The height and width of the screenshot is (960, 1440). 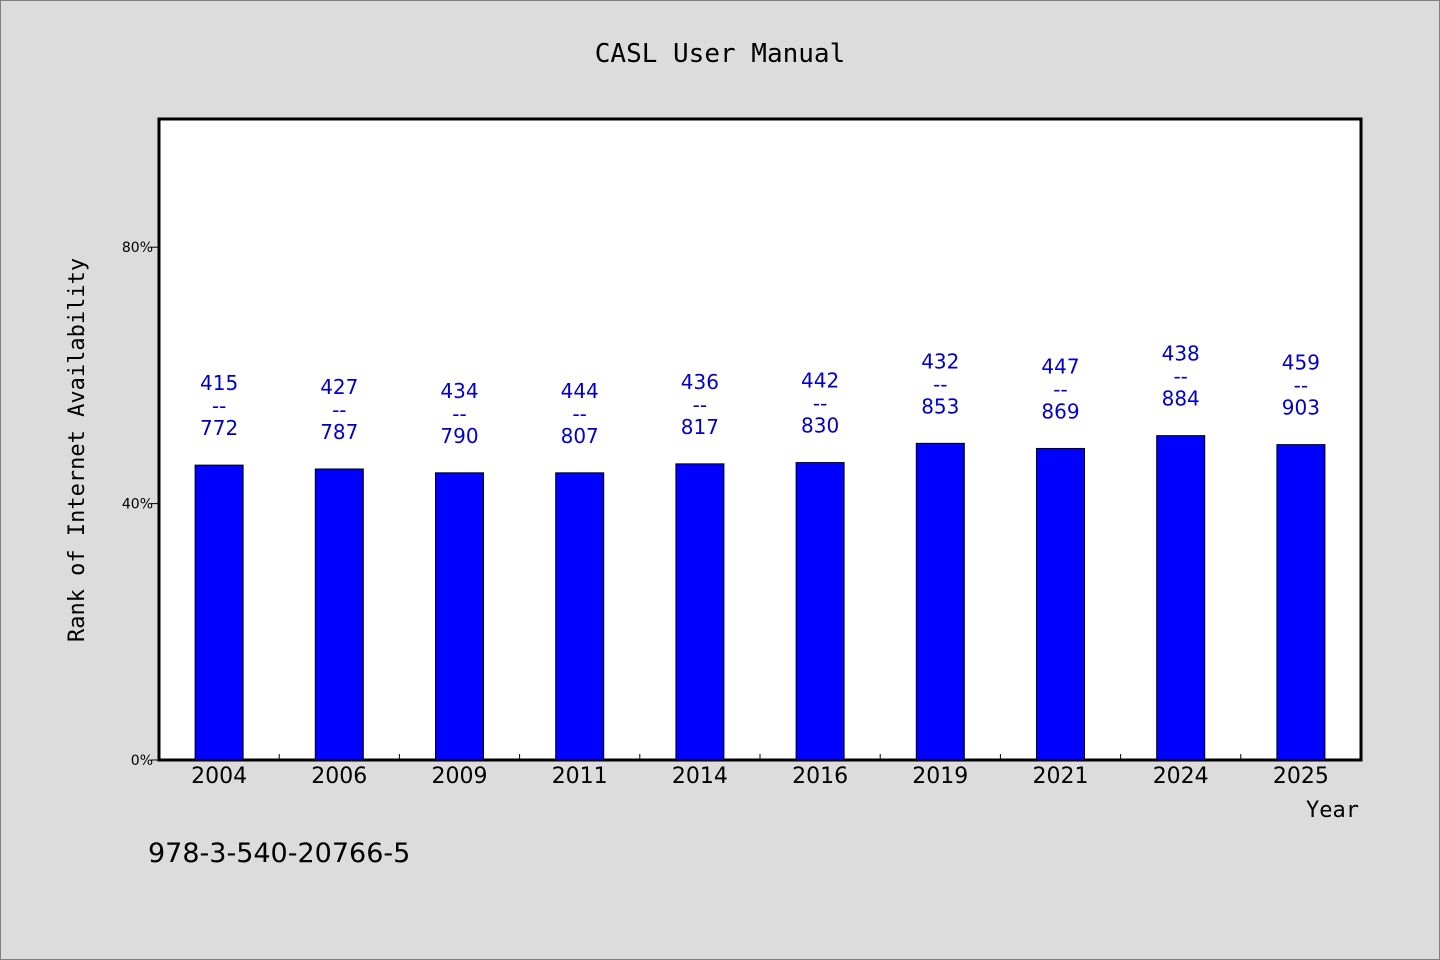 I want to click on x-tick-label: 2004, so click(x=219, y=776).